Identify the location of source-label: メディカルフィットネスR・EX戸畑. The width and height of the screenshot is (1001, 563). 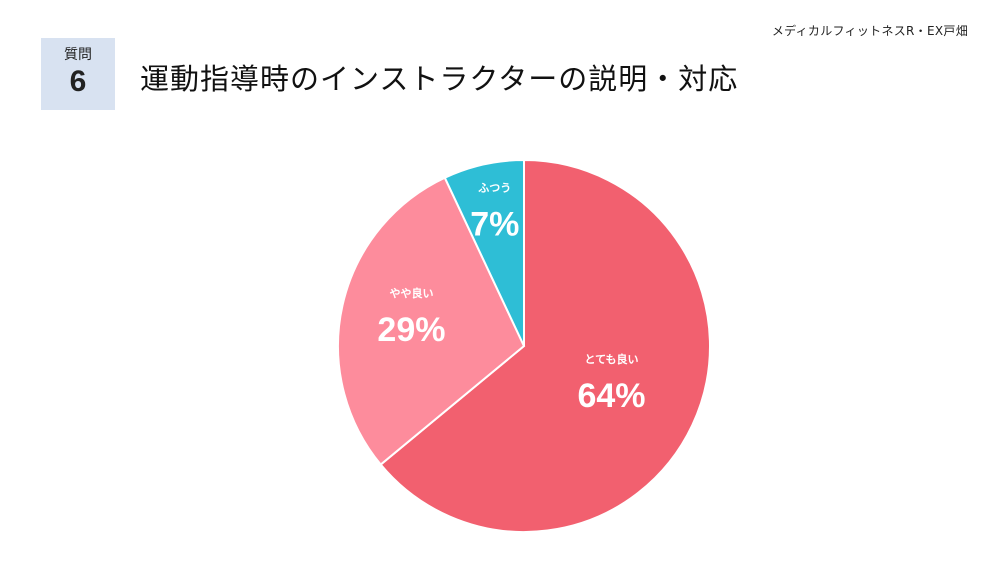
(869, 31).